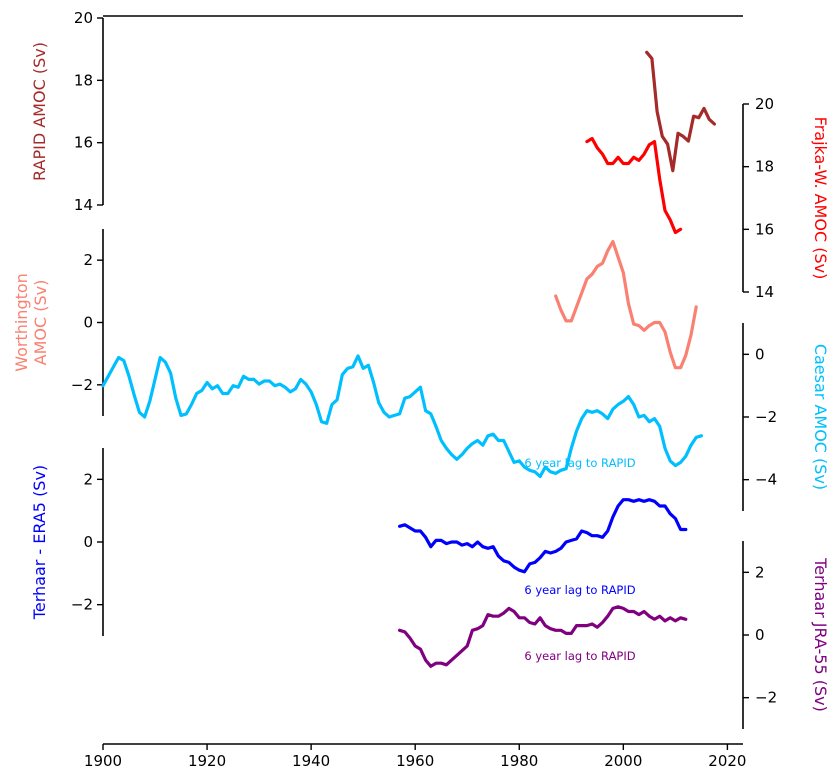 This screenshot has width=837, height=769. What do you see at coordinates (40, 323) in the screenshot?
I see `y-axis-label-line: AMOC (Sv)` at bounding box center [40, 323].